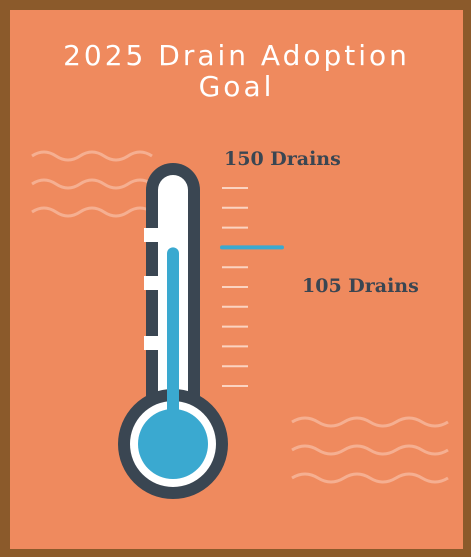 Image resolution: width=471 pixels, height=557 pixels. Describe the element at coordinates (92, 184) in the screenshot. I see `wave-decoration-top` at that location.